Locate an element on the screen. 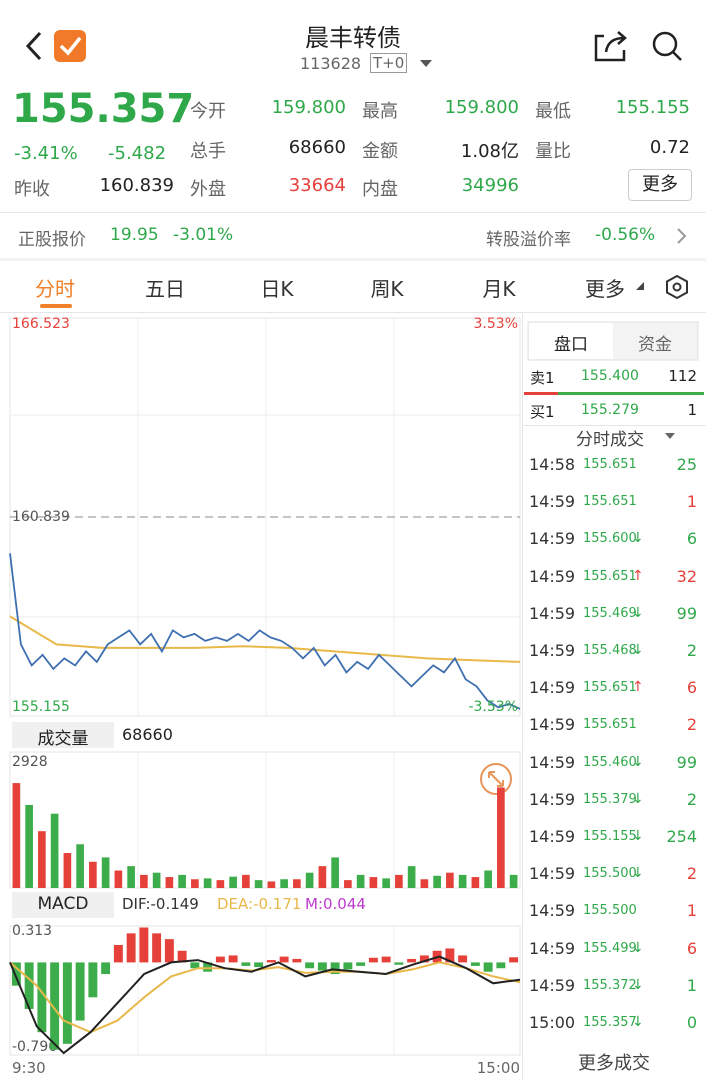 The width and height of the screenshot is (706, 1080). trade-price: 155.500 is located at coordinates (610, 911).